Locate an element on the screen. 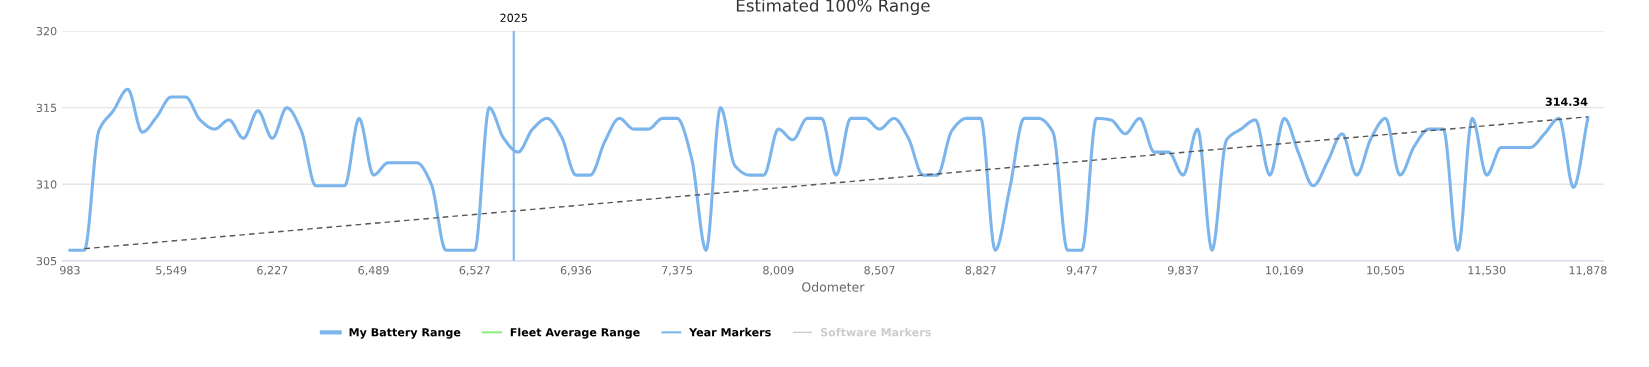  x-axis-title: Odometer is located at coordinates (833, 287).